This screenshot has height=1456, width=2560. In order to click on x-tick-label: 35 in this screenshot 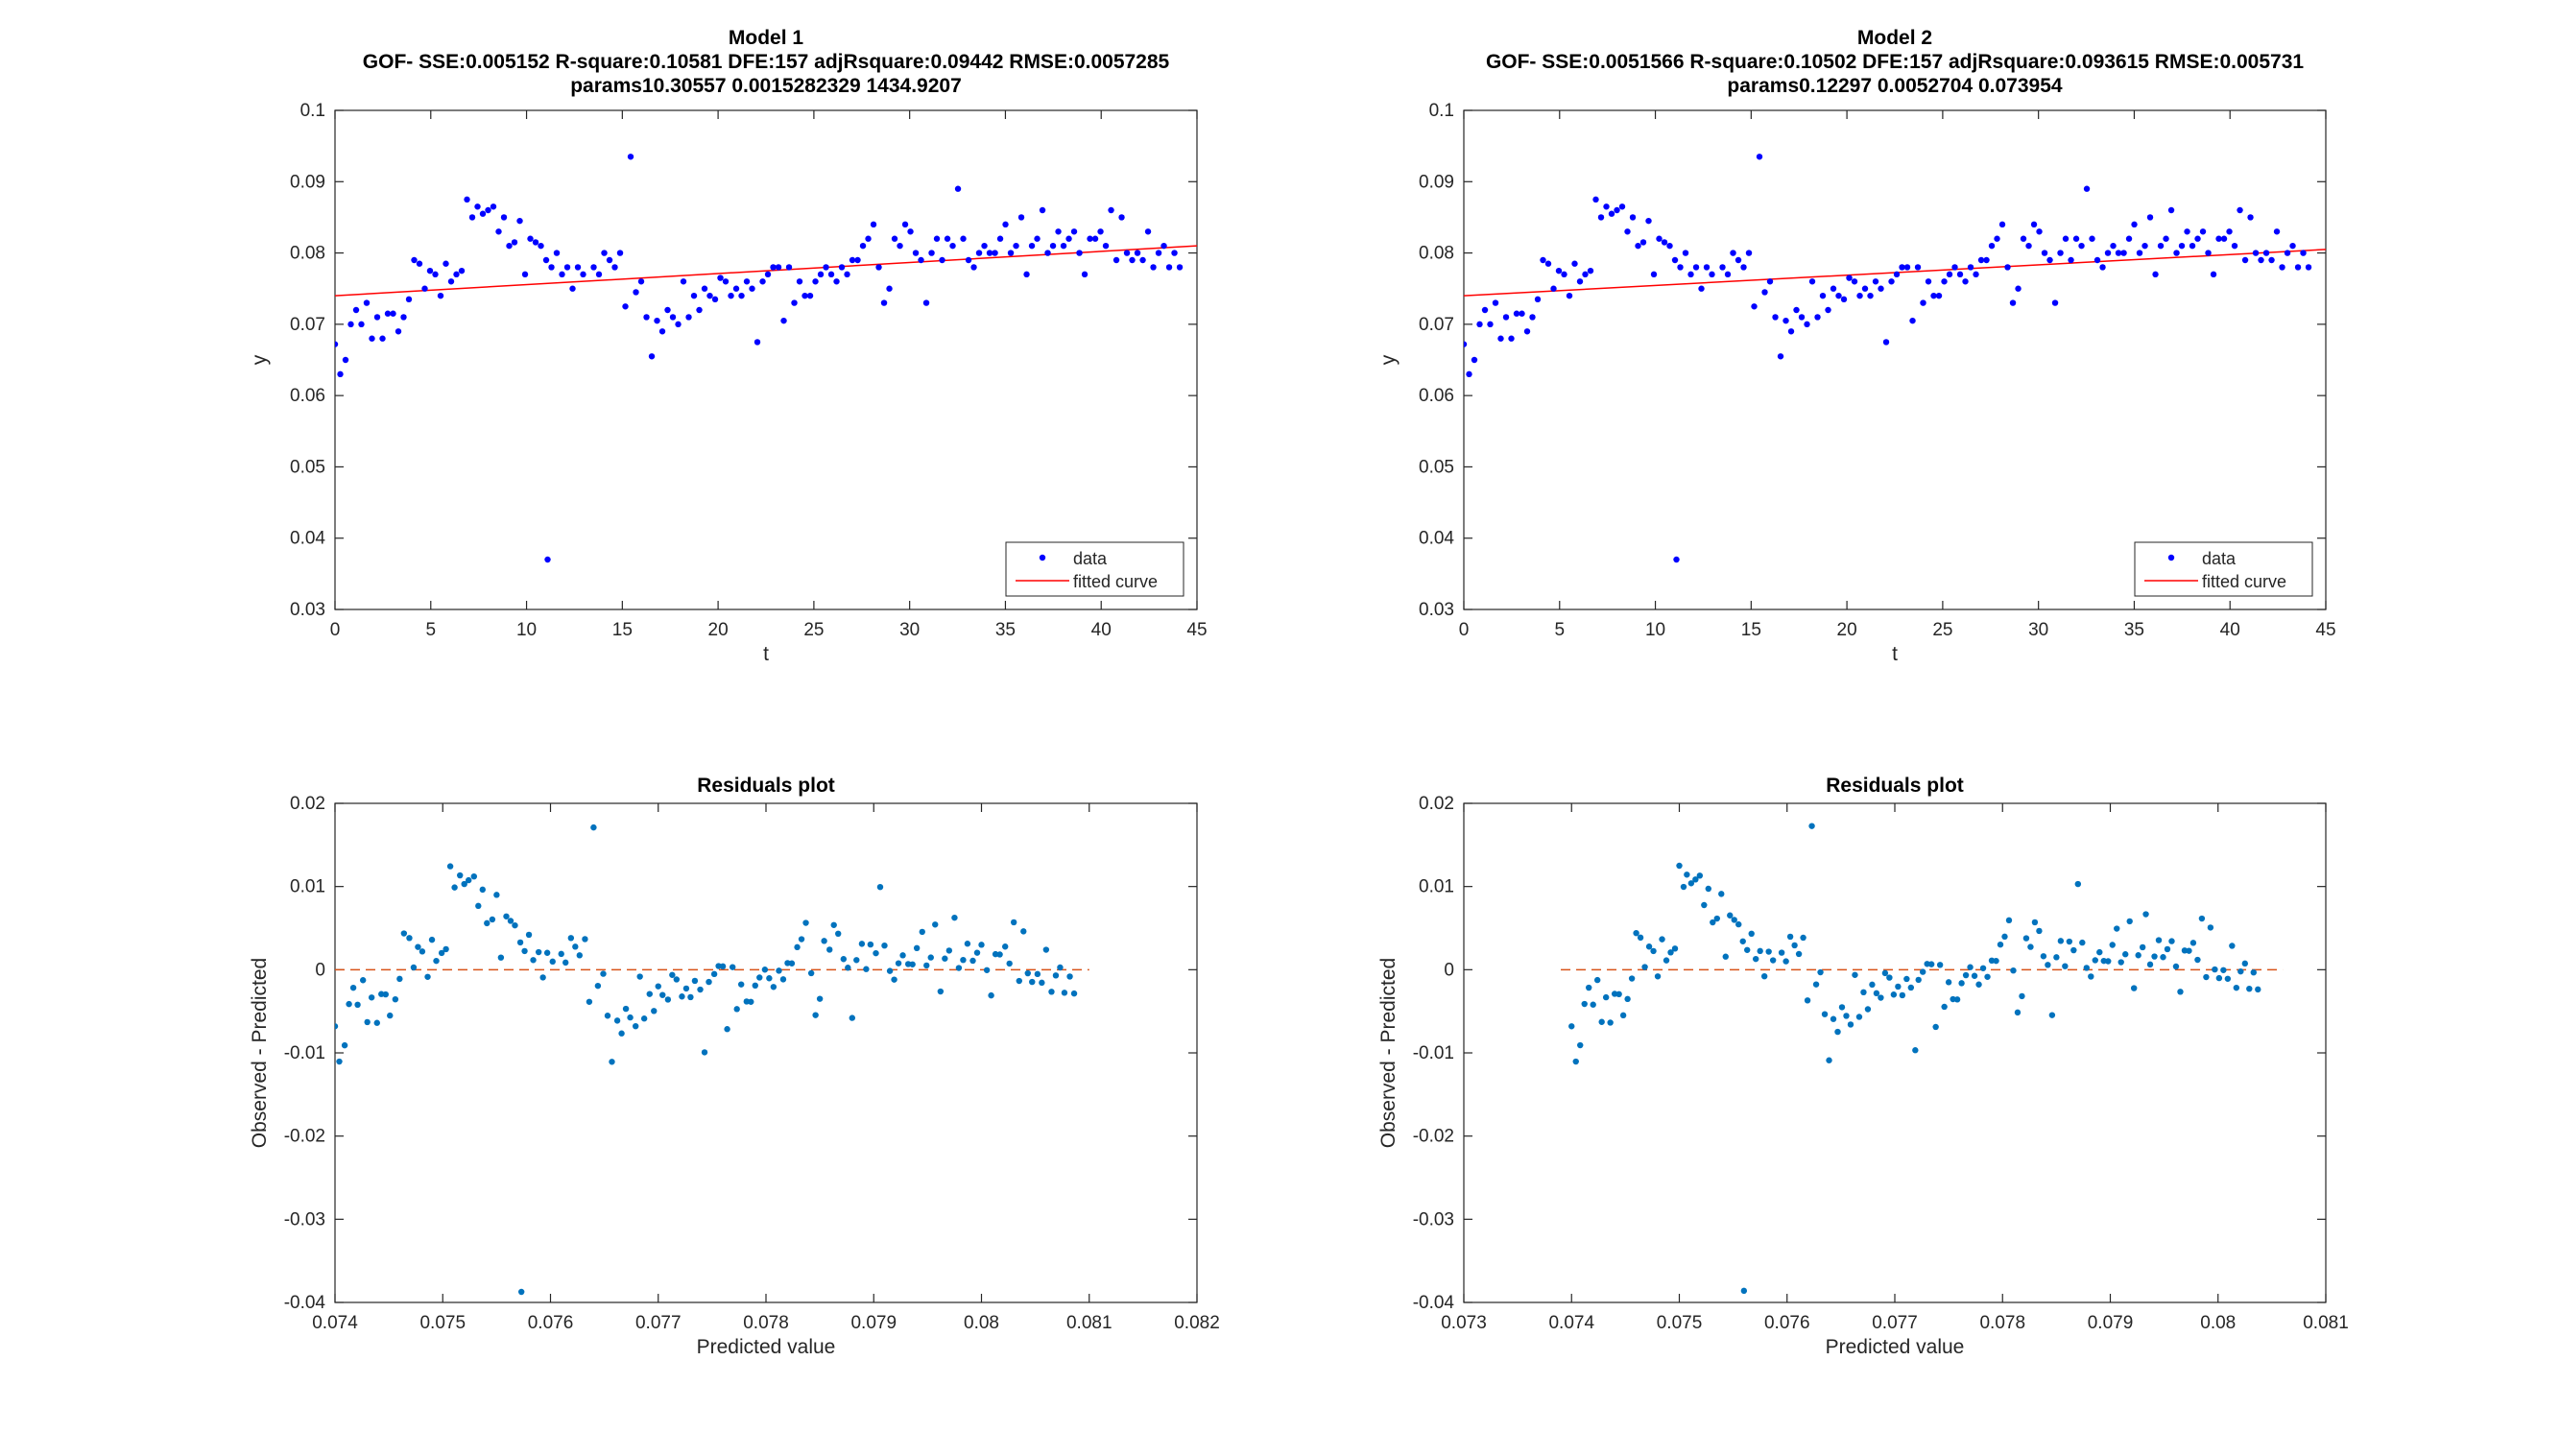, I will do `click(1005, 630)`.